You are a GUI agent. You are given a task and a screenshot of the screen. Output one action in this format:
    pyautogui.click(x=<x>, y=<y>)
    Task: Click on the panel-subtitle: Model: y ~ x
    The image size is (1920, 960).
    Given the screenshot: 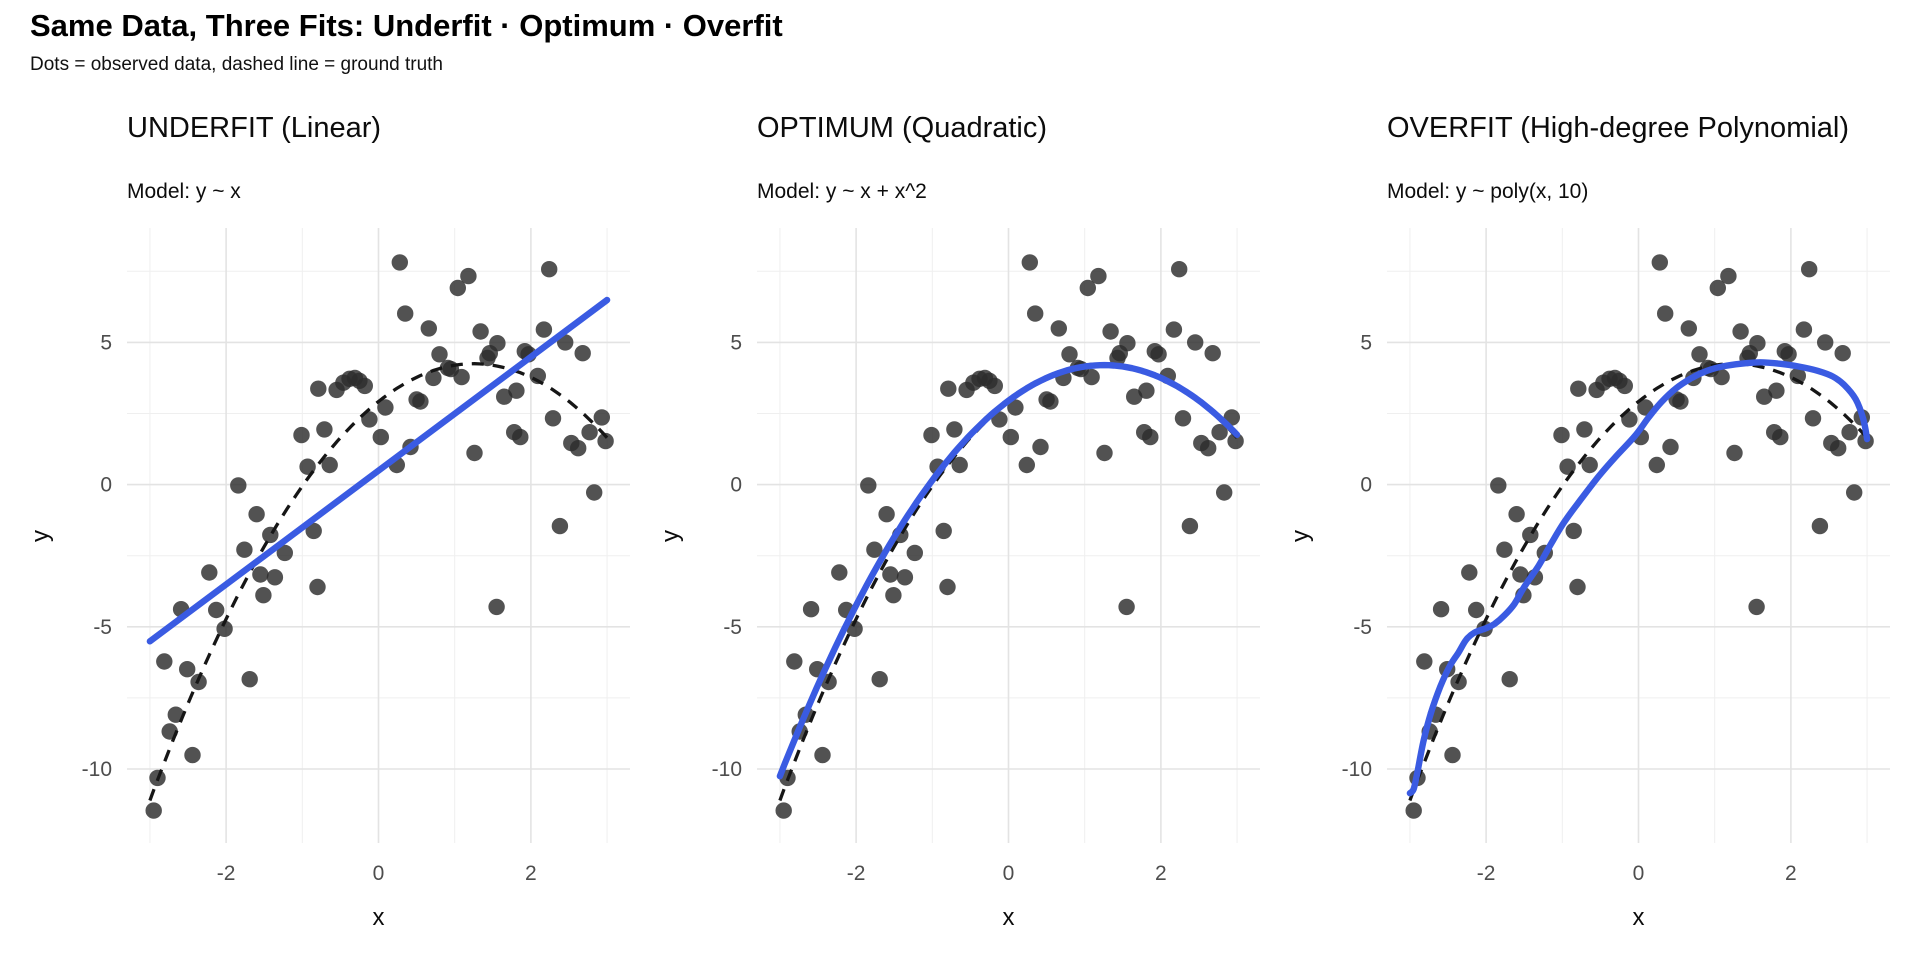 What is the action you would take?
    pyautogui.click(x=184, y=191)
    